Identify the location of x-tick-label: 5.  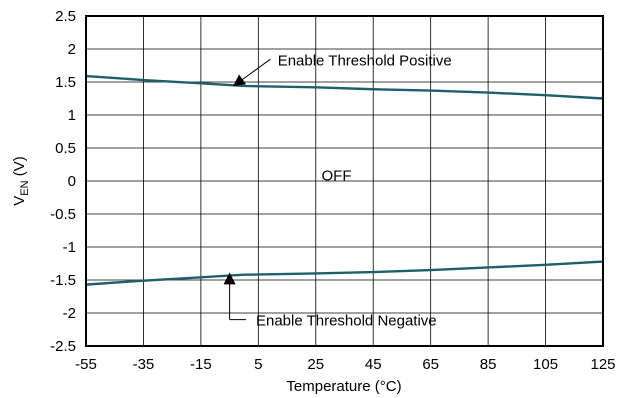
(258, 364).